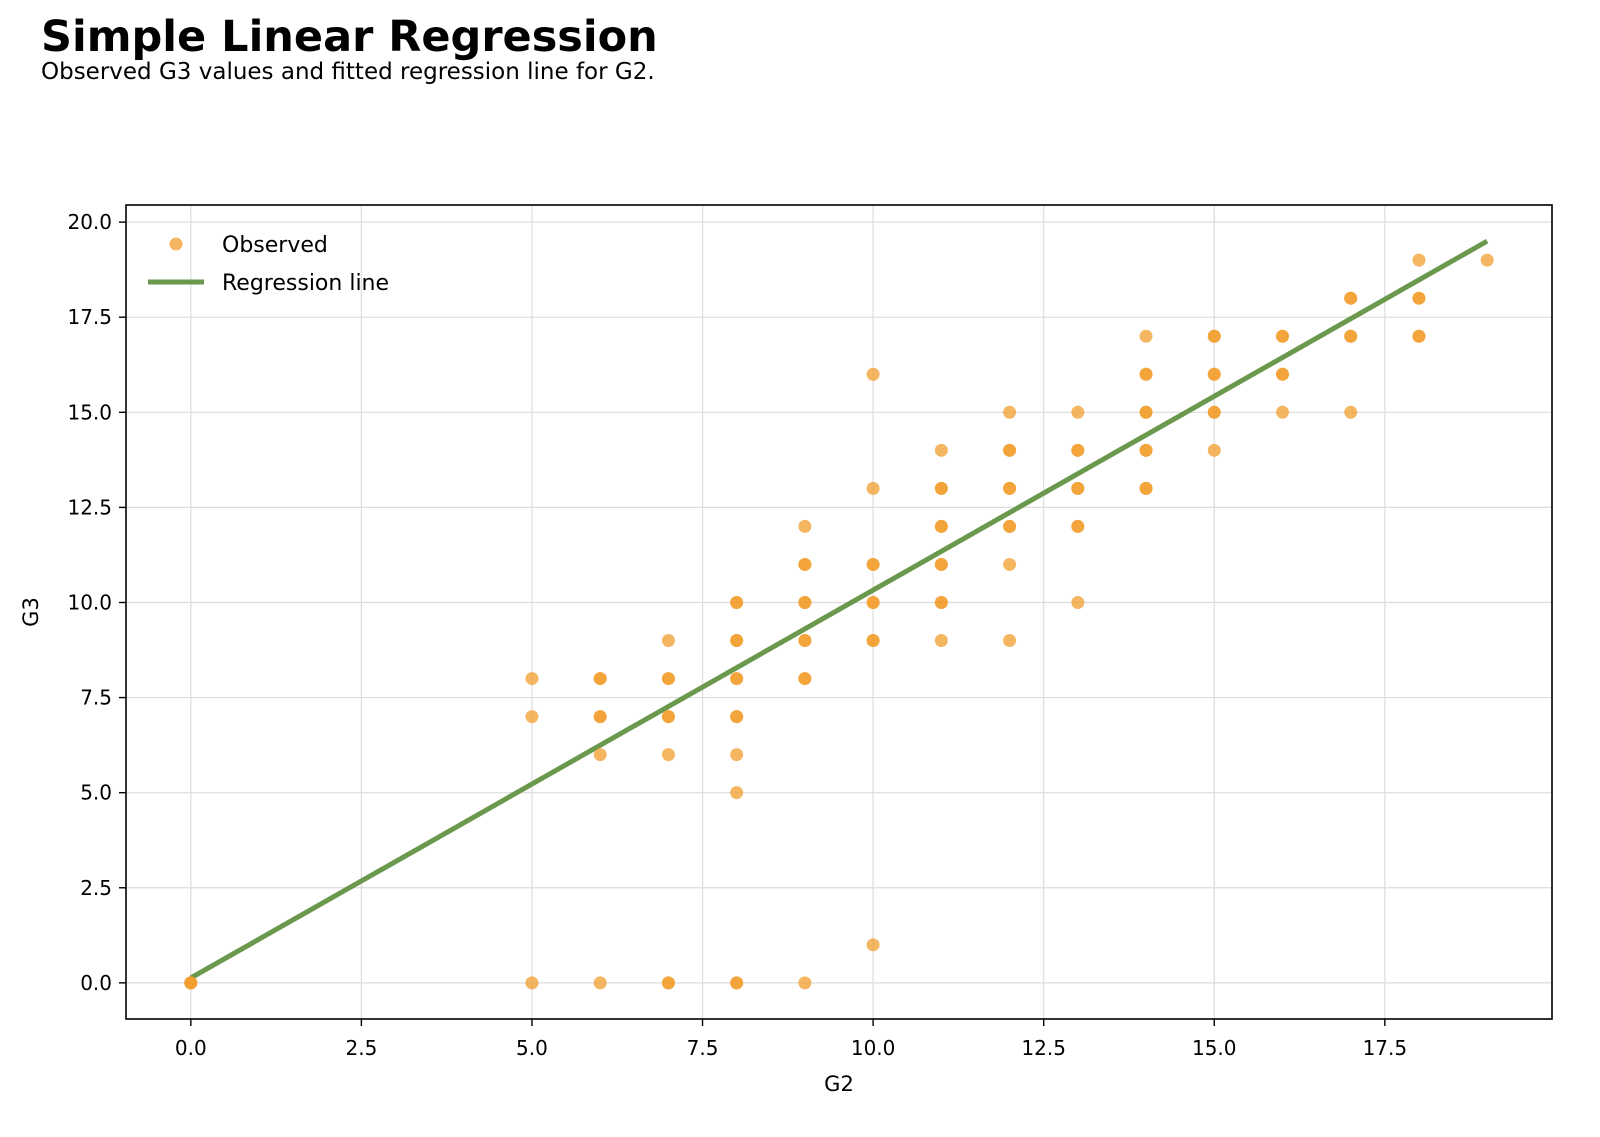 This screenshot has height=1137, width=1600. What do you see at coordinates (532, 1048) in the screenshot?
I see `x-tick-label: 5.0` at bounding box center [532, 1048].